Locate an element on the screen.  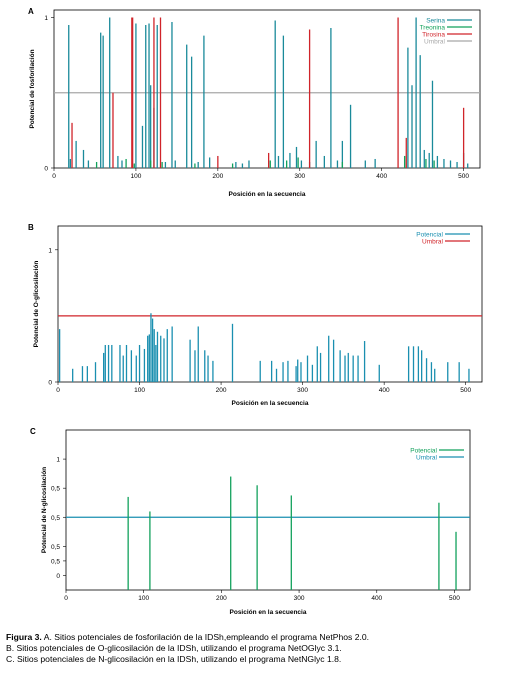
panel-c-xtick-label: 0 is located at coordinates (66, 598).